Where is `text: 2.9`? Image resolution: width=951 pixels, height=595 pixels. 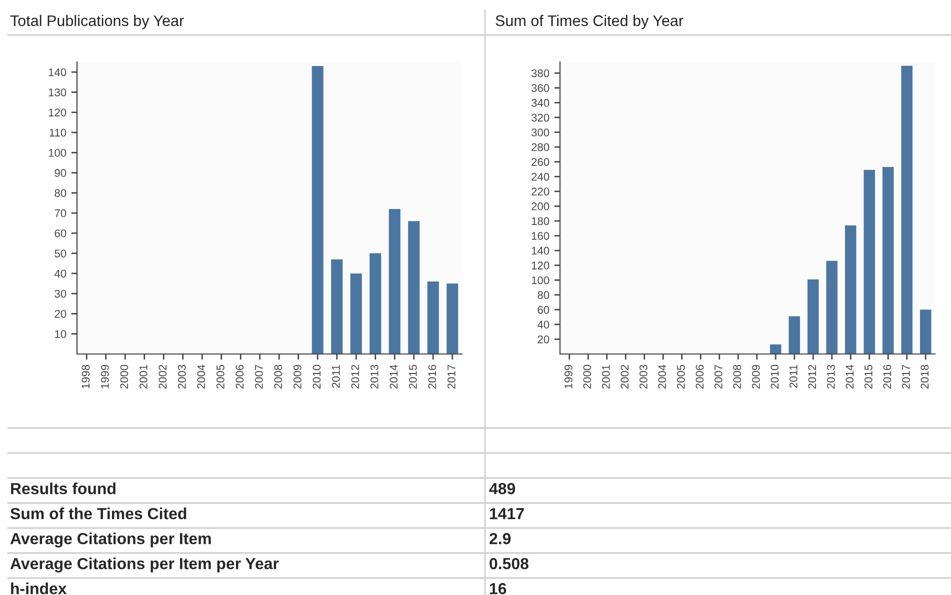 text: 2.9 is located at coordinates (500, 538).